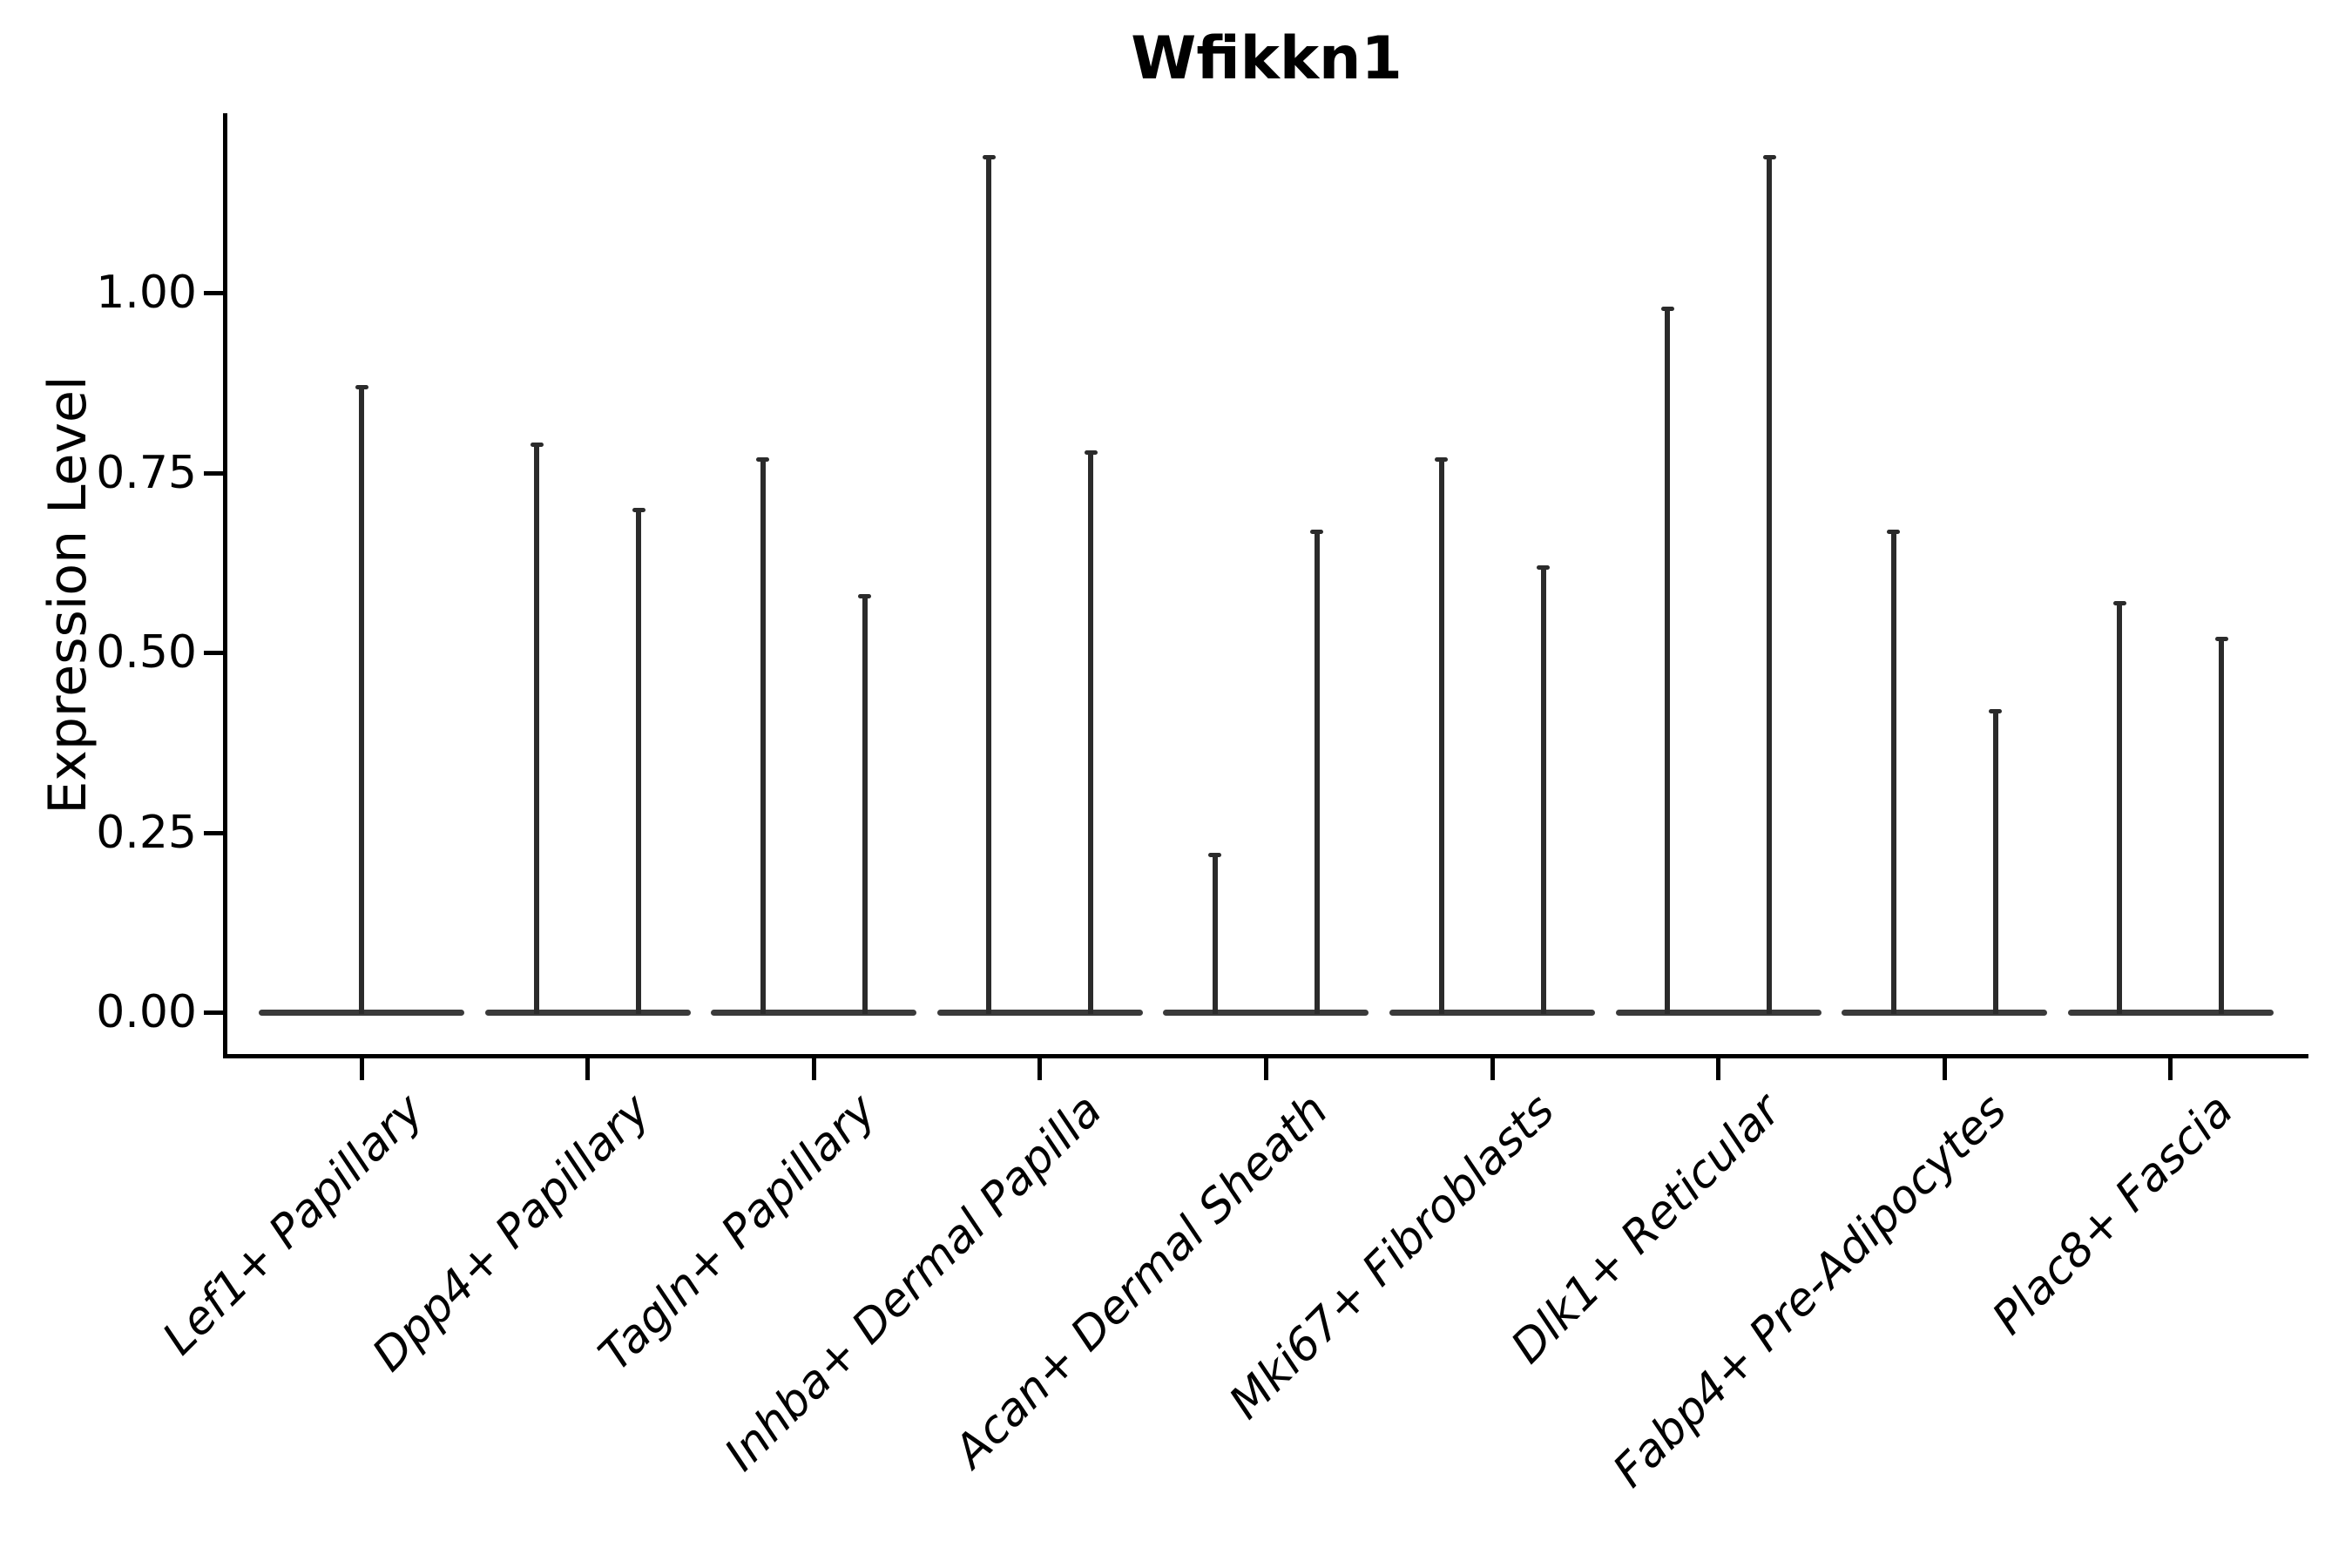 This screenshot has height=1568, width=2352. I want to click on x-axis-line, so click(1265, 1056).